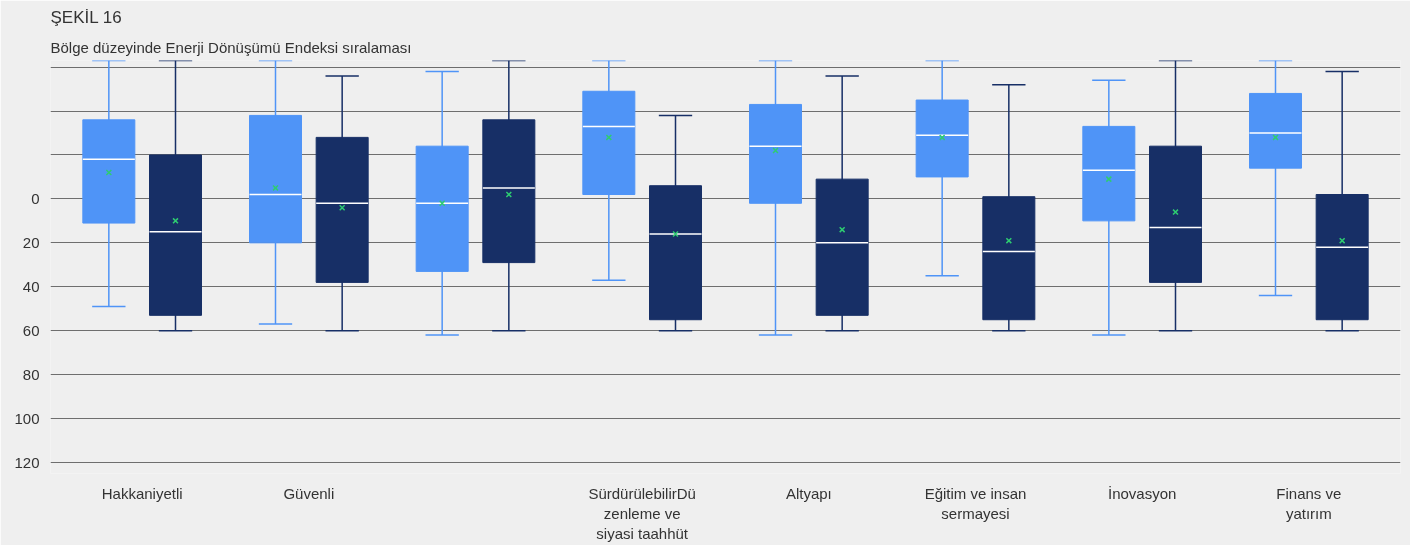  I want to click on y-tick-label: 80, so click(31, 374).